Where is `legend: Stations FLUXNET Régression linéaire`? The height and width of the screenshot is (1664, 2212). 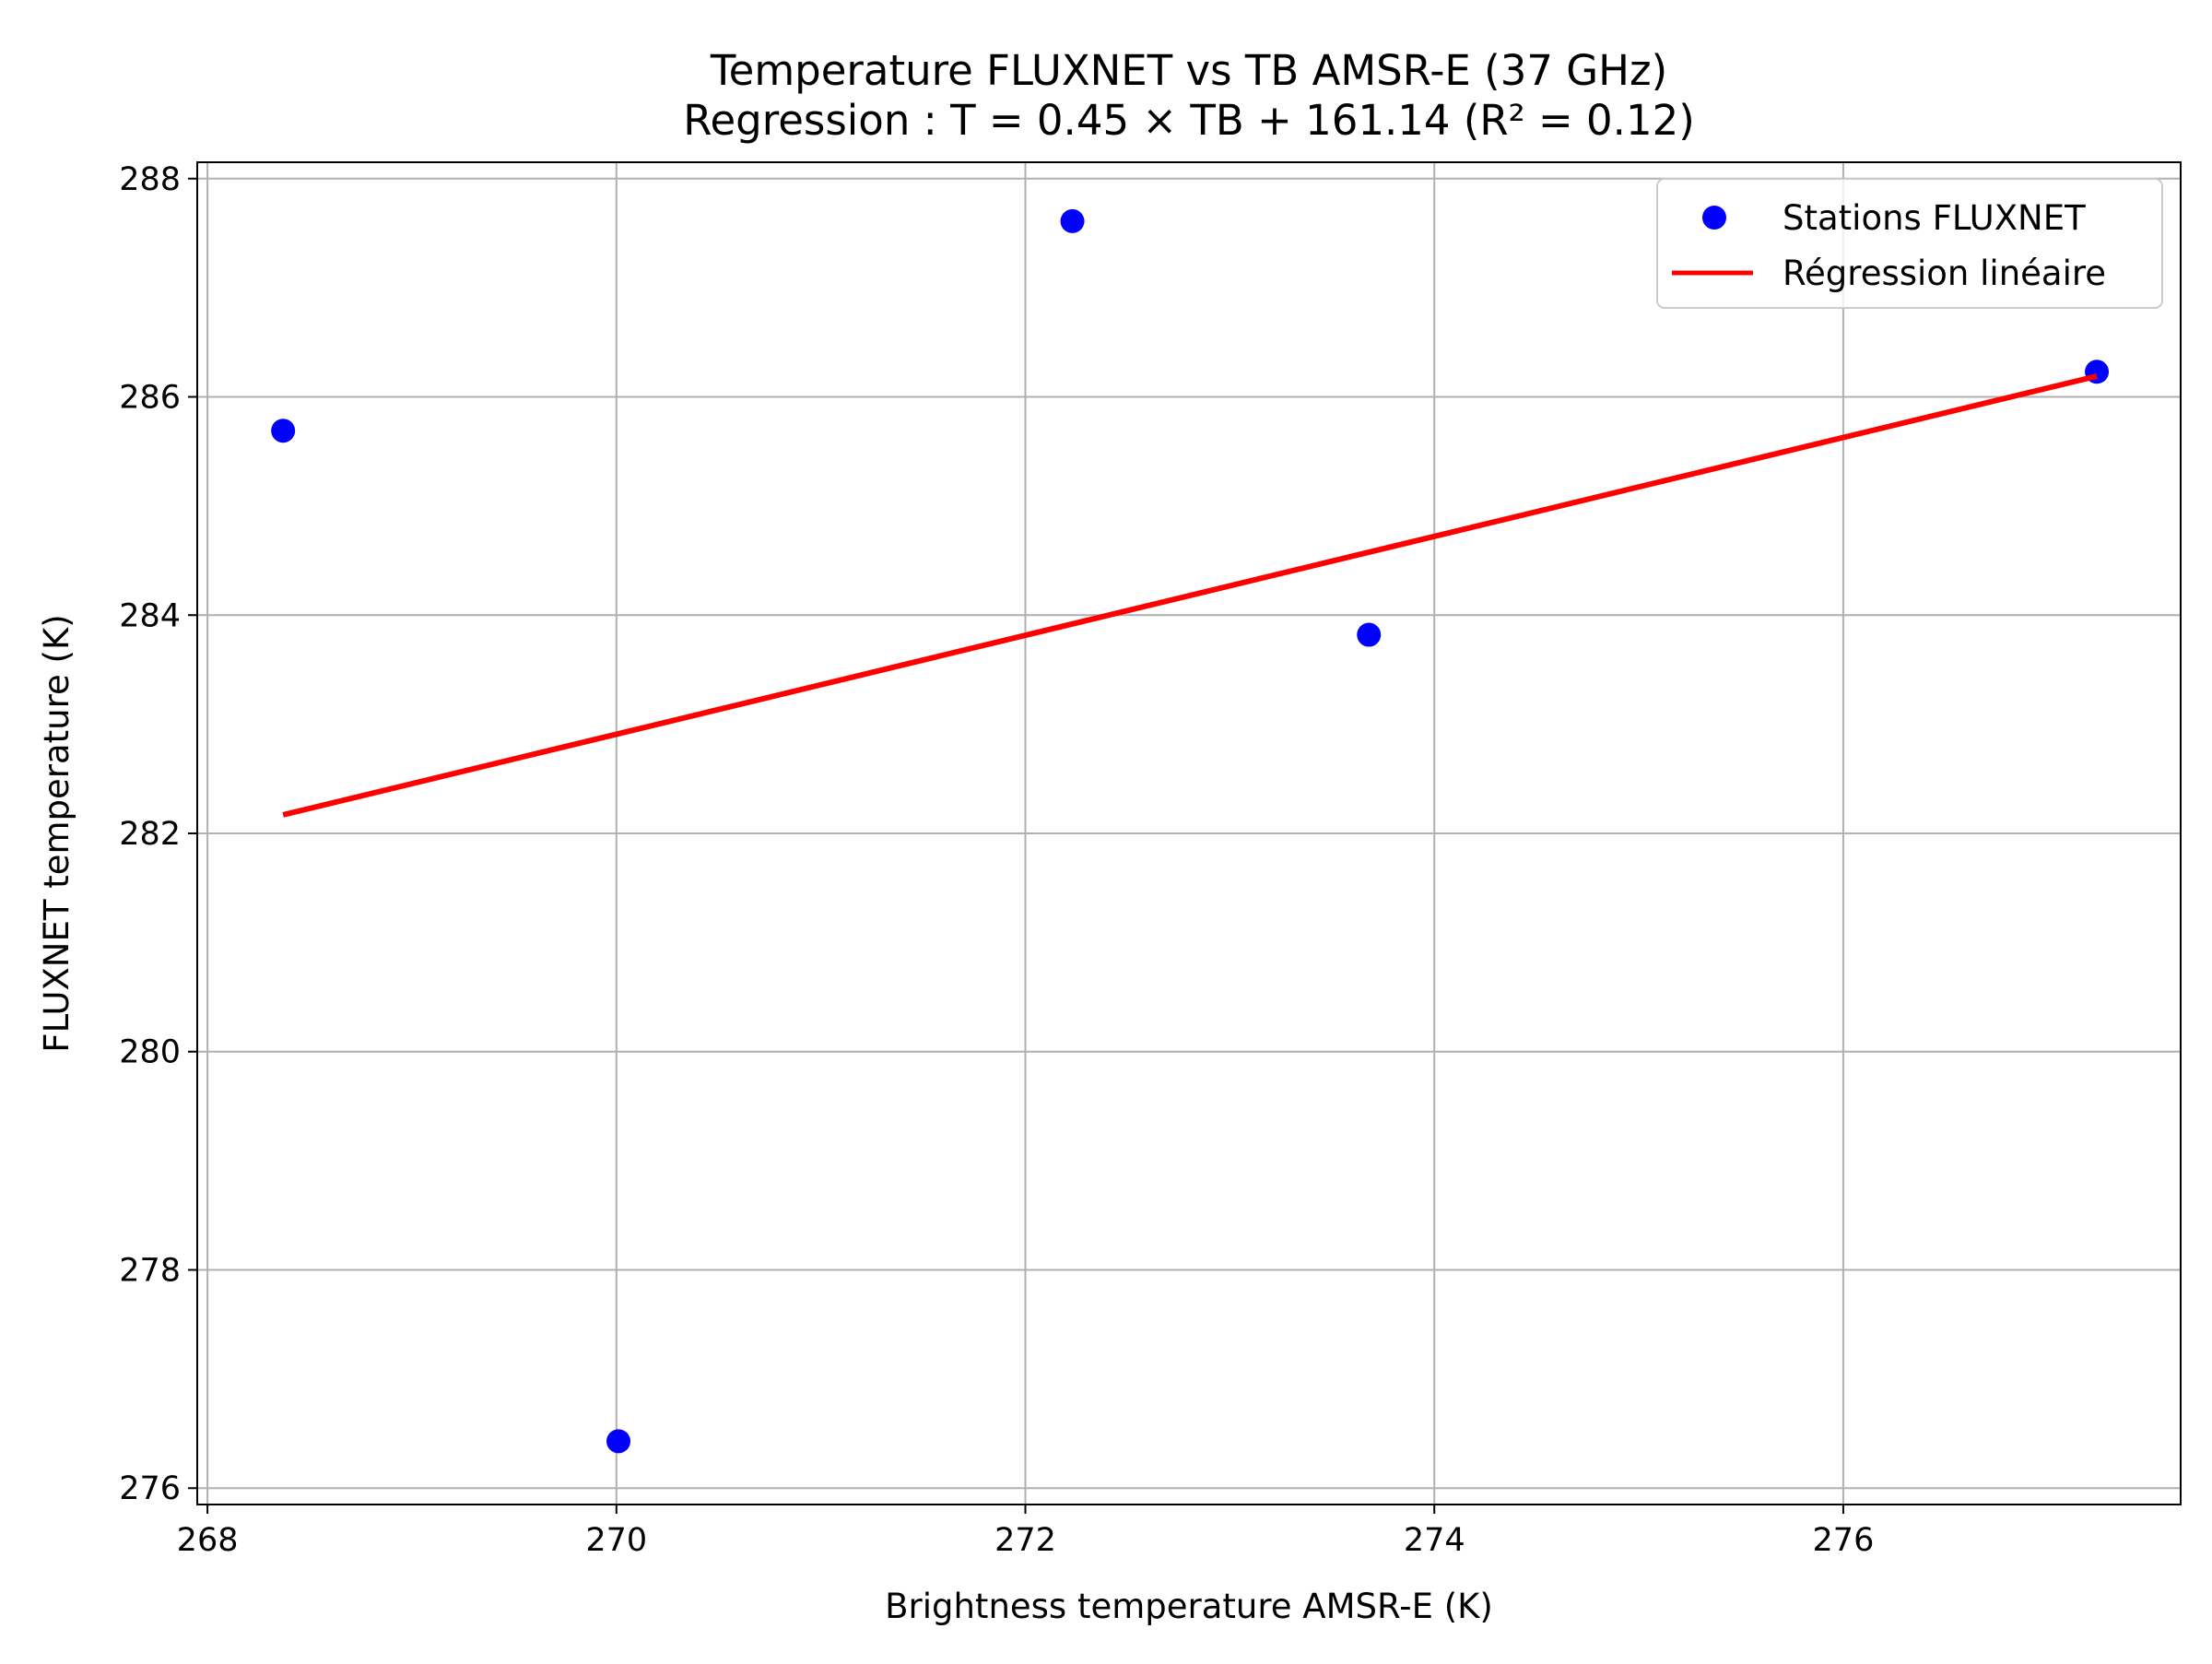
legend: Stations FLUXNET Régression linéaire is located at coordinates (1909, 243).